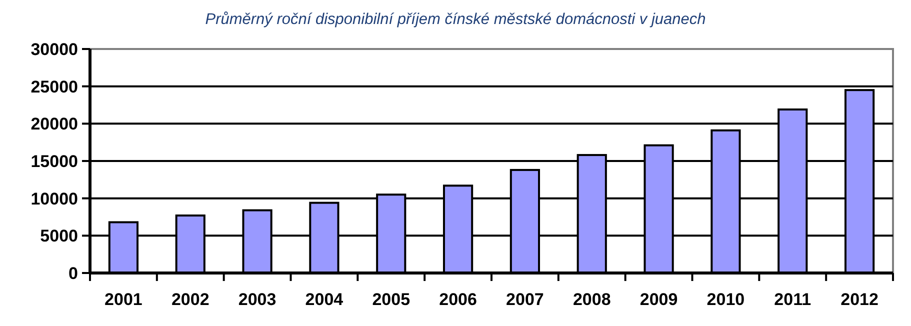  What do you see at coordinates (54, 124) in the screenshot?
I see `y-tick-label: 20000` at bounding box center [54, 124].